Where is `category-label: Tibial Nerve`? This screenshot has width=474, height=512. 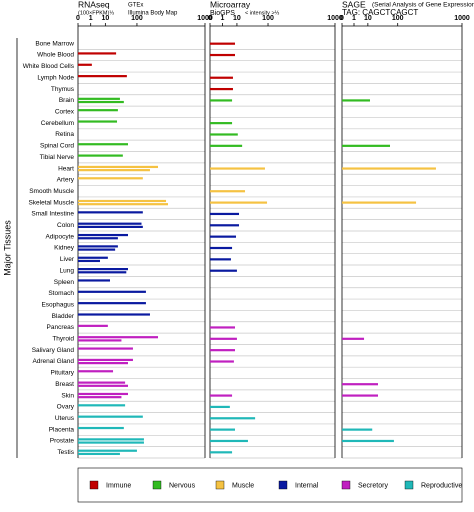 category-label: Tibial Nerve is located at coordinates (57, 157).